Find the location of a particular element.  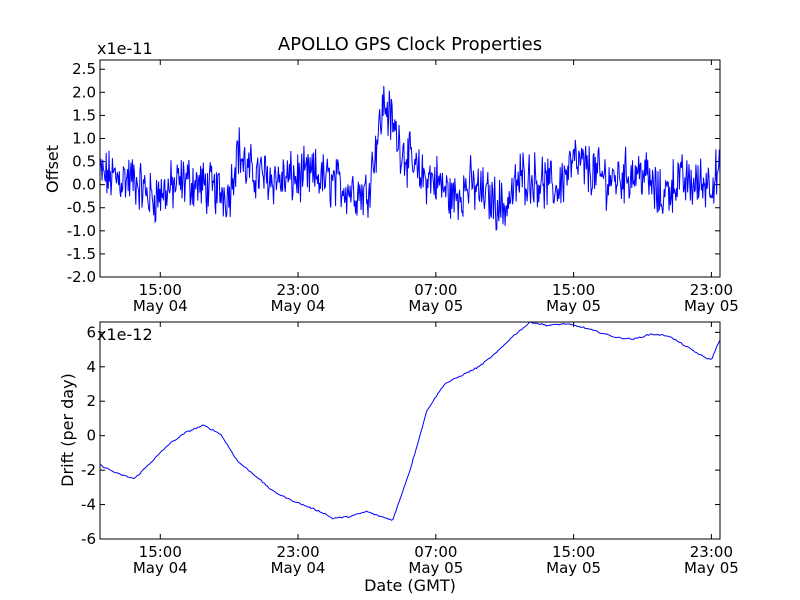

offset-y-axis-label: Offset is located at coordinates (52, 169).